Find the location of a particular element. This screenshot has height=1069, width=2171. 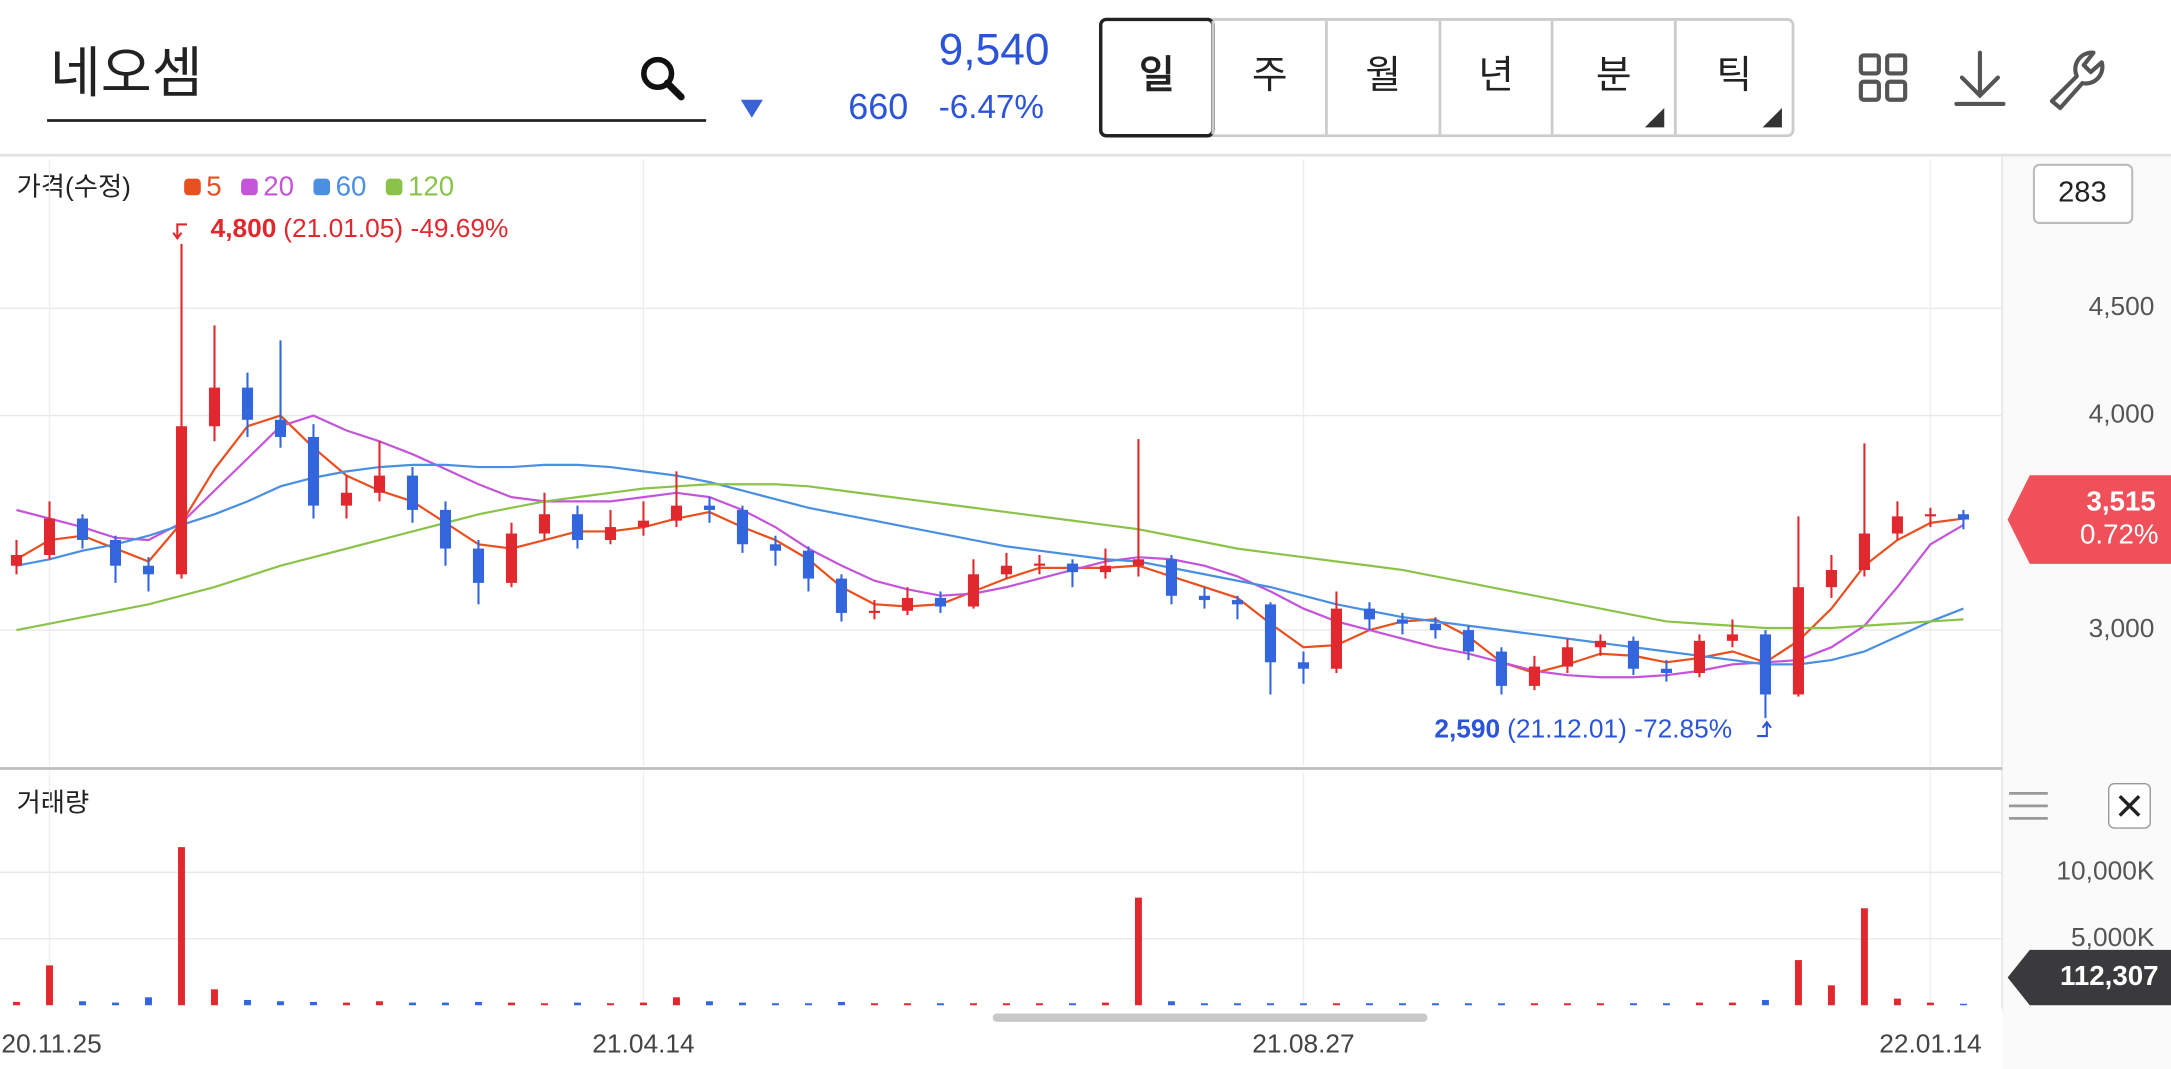

submenu-marker is located at coordinates (1772, 118).